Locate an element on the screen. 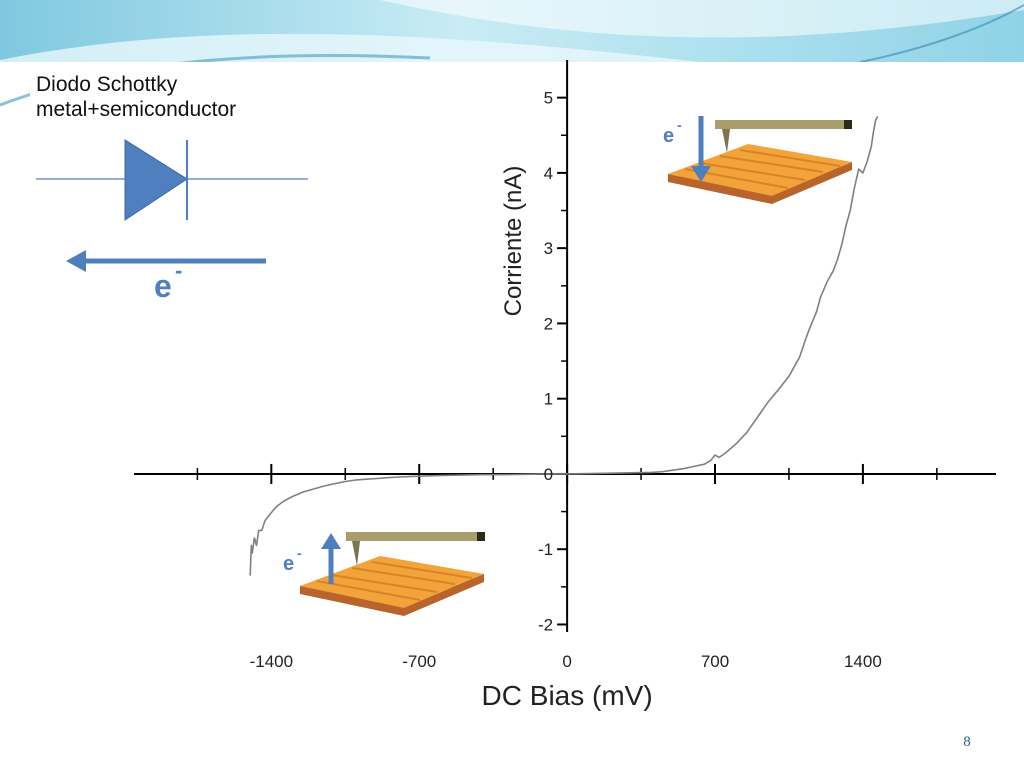  diode-title-line2: metal+semiconductor is located at coordinates (136, 109).